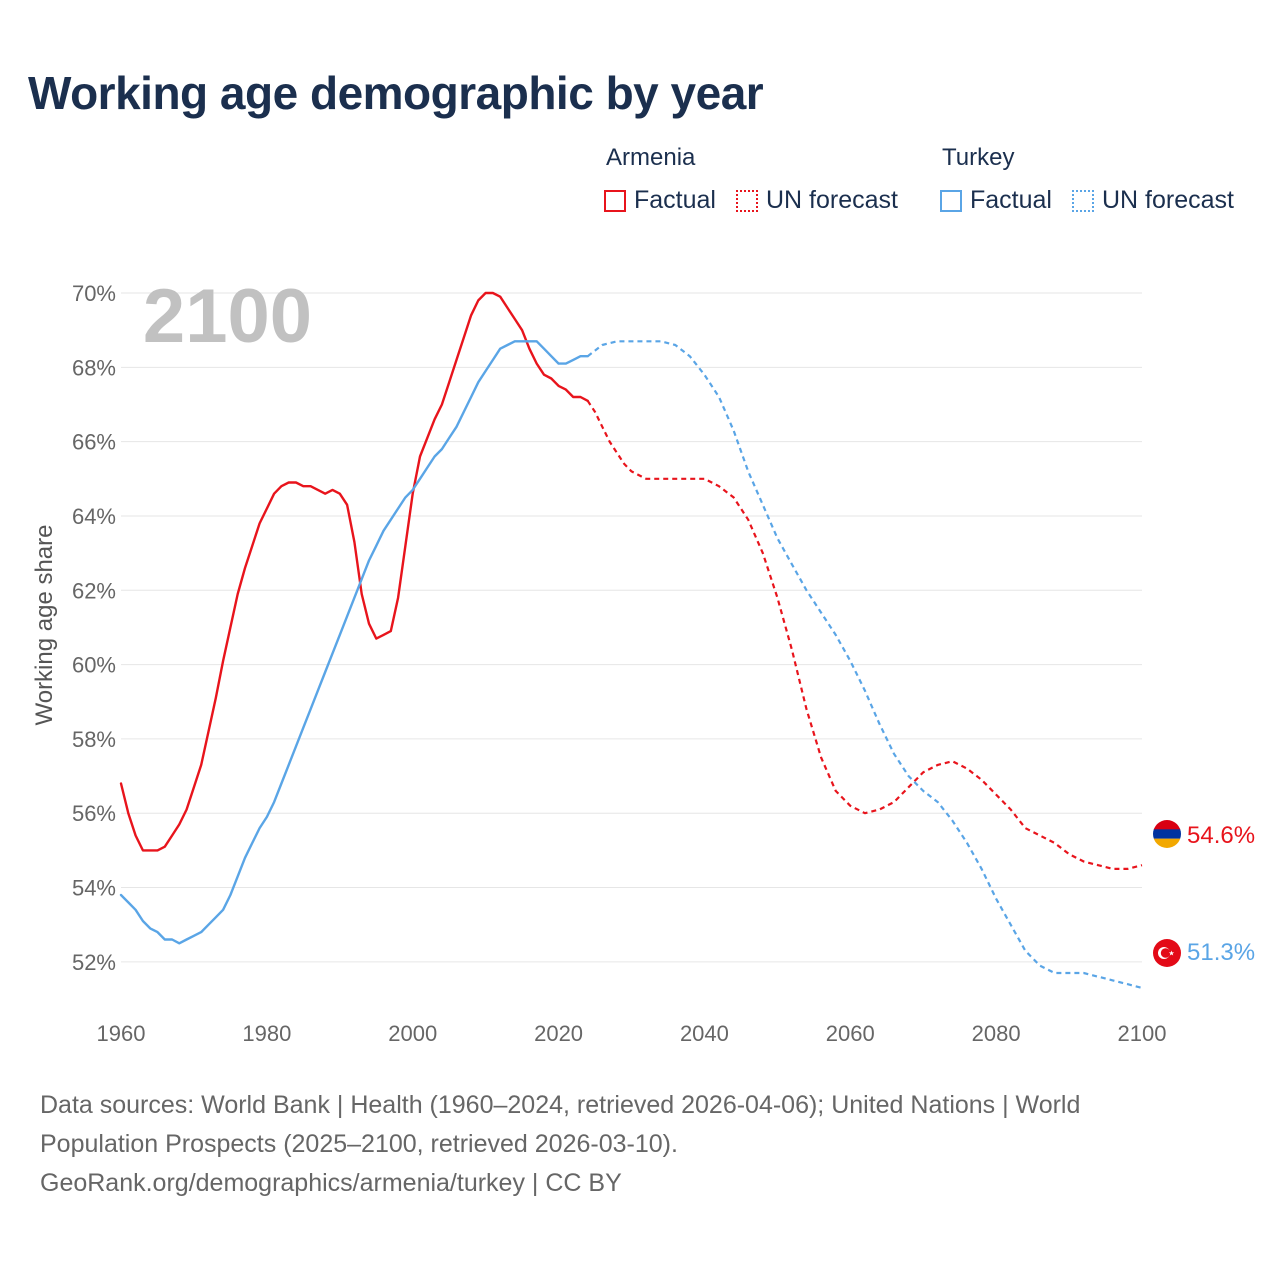 The image size is (1280, 1280). I want to click on legend-item-armenia-forecast: UN forecast, so click(816, 200).